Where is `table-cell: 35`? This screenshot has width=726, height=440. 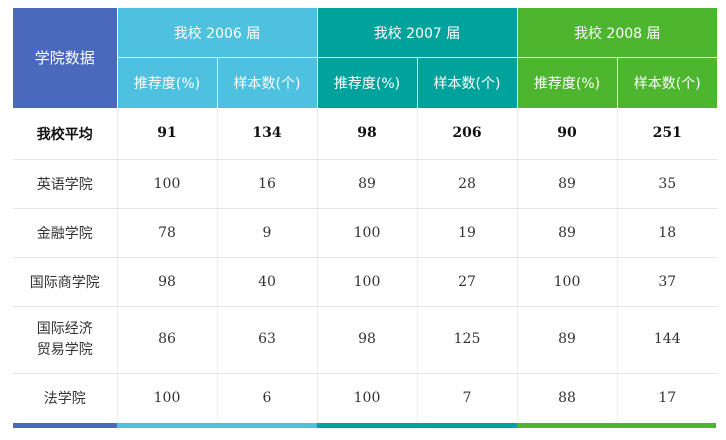 table-cell: 35 is located at coordinates (667, 184).